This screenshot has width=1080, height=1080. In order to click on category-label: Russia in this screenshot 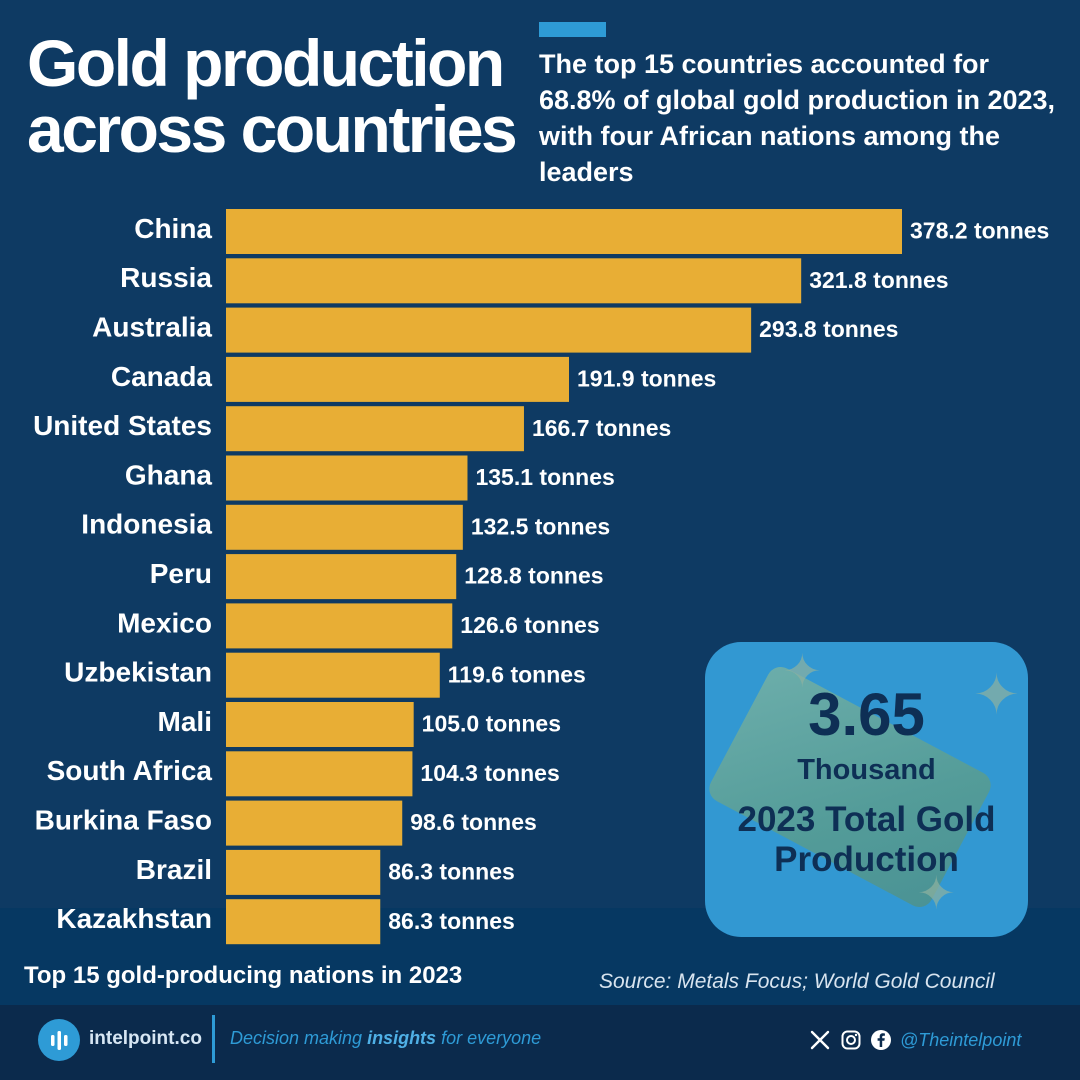, I will do `click(166, 277)`.